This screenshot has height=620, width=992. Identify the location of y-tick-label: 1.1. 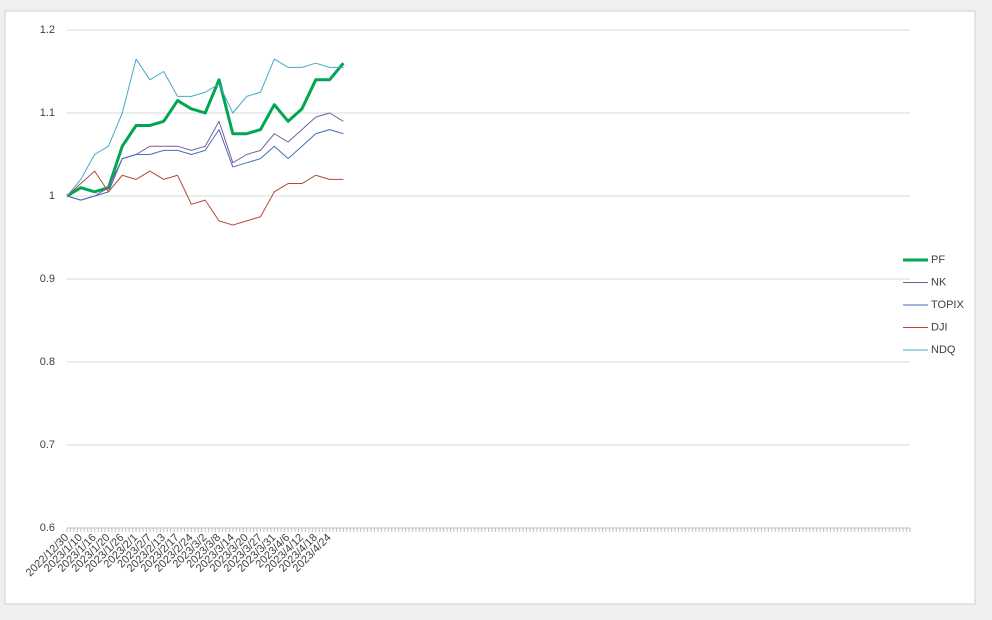
(47, 113).